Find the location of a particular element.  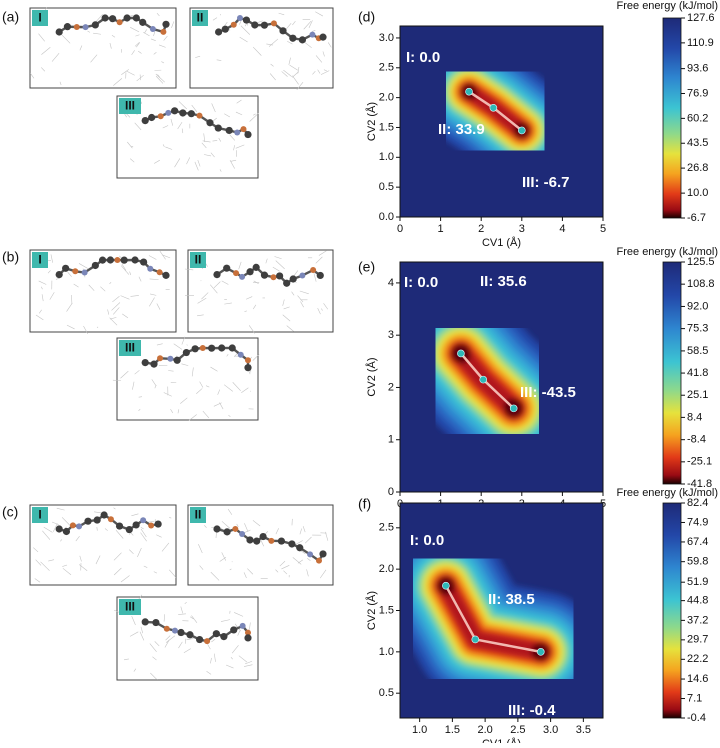

colorbar-tick-label: -8.4 is located at coordinates (696, 440).